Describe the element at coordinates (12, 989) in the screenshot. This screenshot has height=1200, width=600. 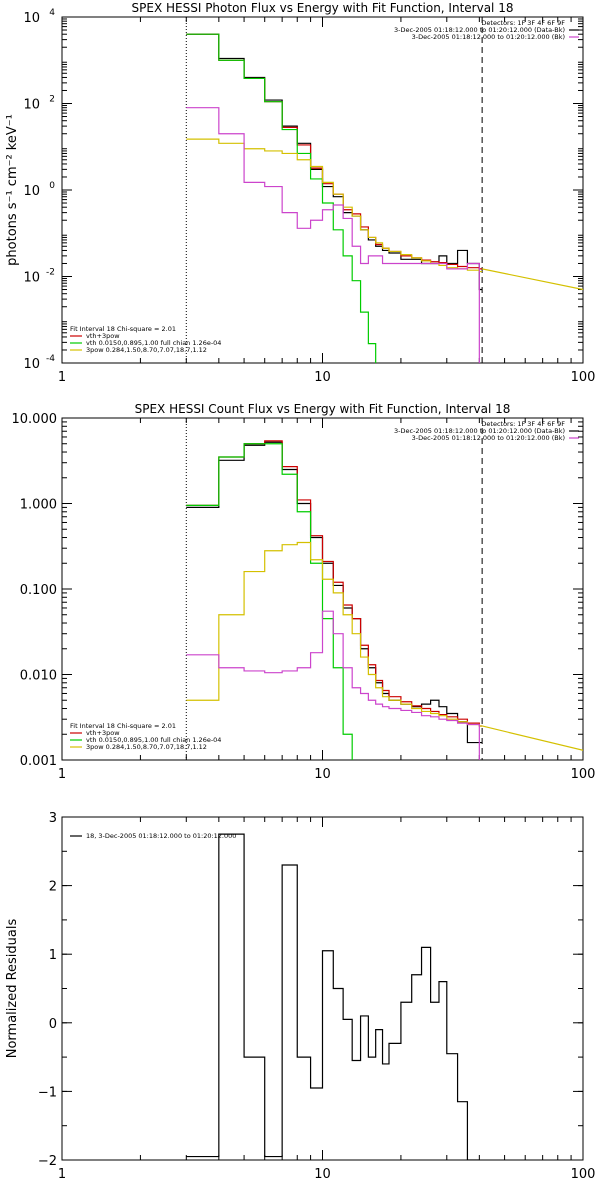
I see `y-axis-label: Normalized Residuals` at that location.